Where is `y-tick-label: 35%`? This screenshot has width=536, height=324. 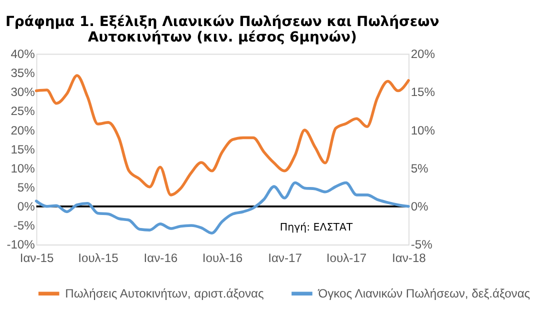
y-tick-label: 35% is located at coordinates (23, 73).